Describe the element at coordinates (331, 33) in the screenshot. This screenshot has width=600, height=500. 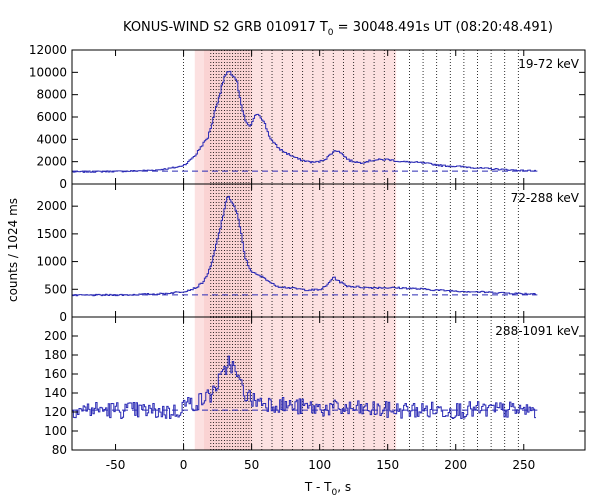
I see `chart-title-subscript: 0` at that location.